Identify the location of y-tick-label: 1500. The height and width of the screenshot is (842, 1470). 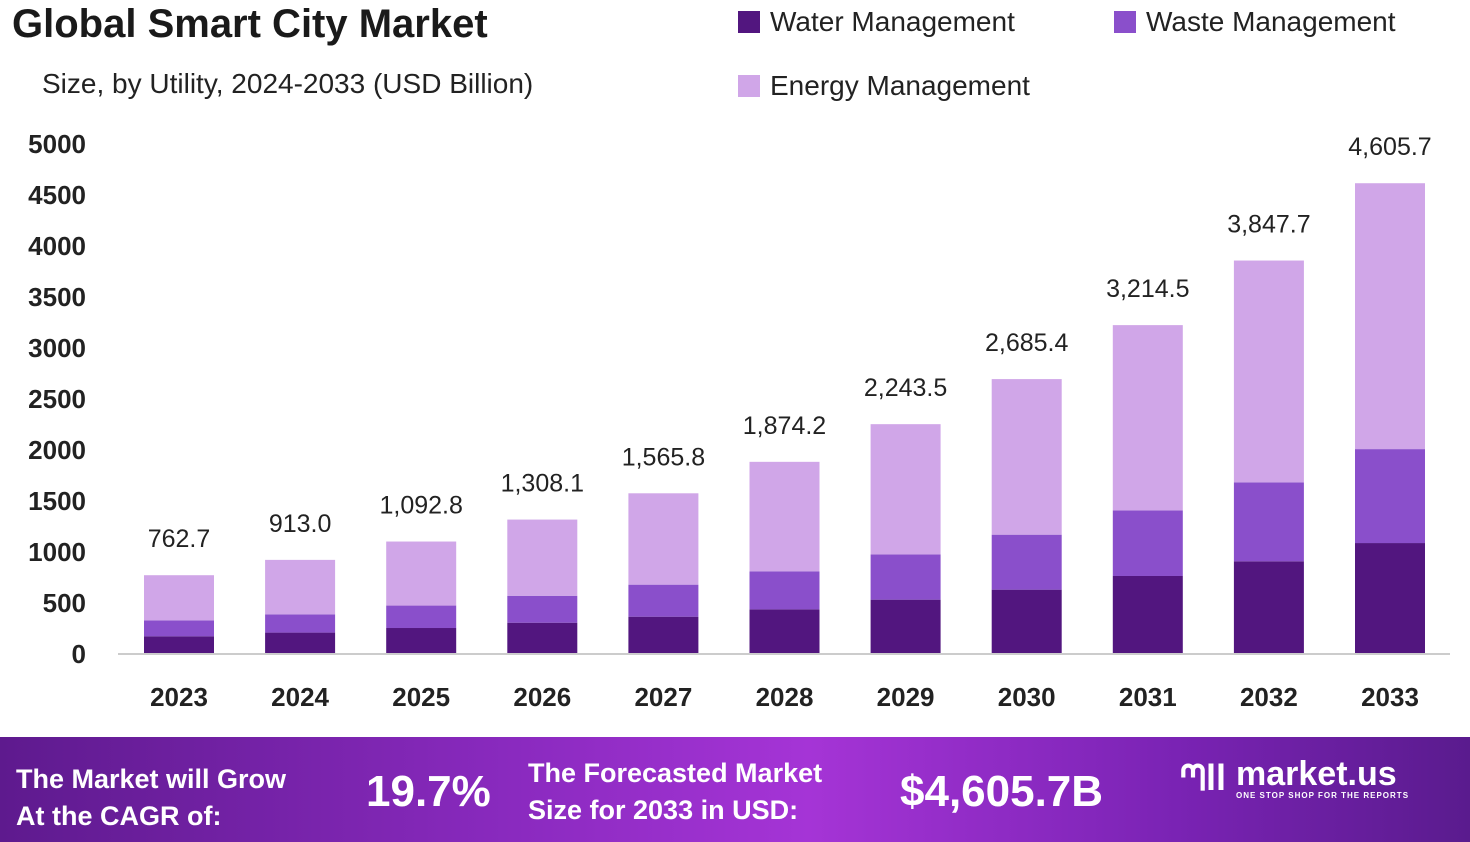
(57, 501).